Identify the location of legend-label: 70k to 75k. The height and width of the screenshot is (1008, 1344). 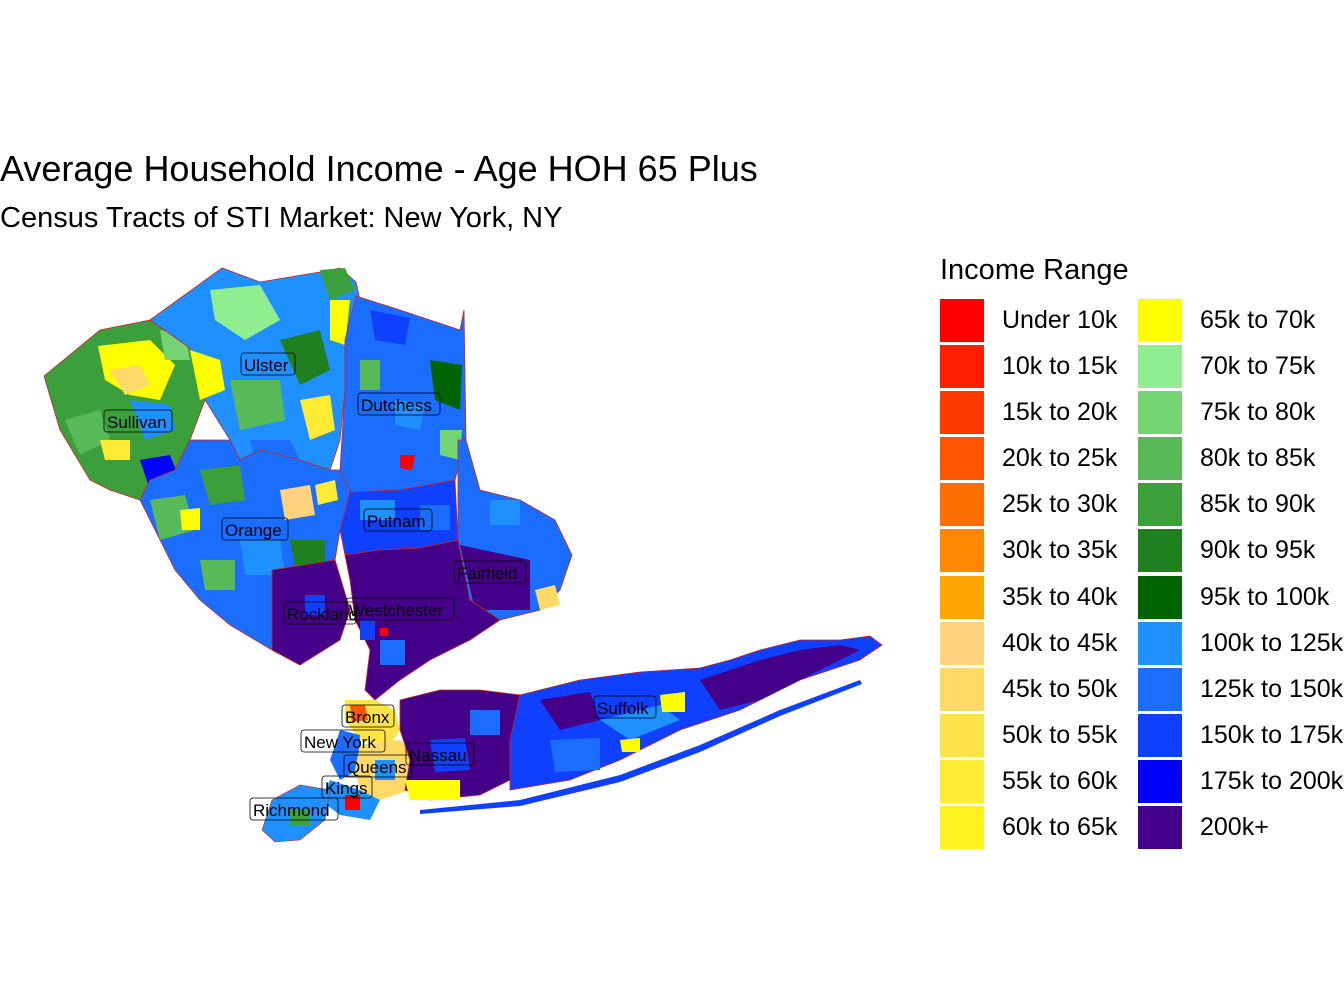
(1258, 366).